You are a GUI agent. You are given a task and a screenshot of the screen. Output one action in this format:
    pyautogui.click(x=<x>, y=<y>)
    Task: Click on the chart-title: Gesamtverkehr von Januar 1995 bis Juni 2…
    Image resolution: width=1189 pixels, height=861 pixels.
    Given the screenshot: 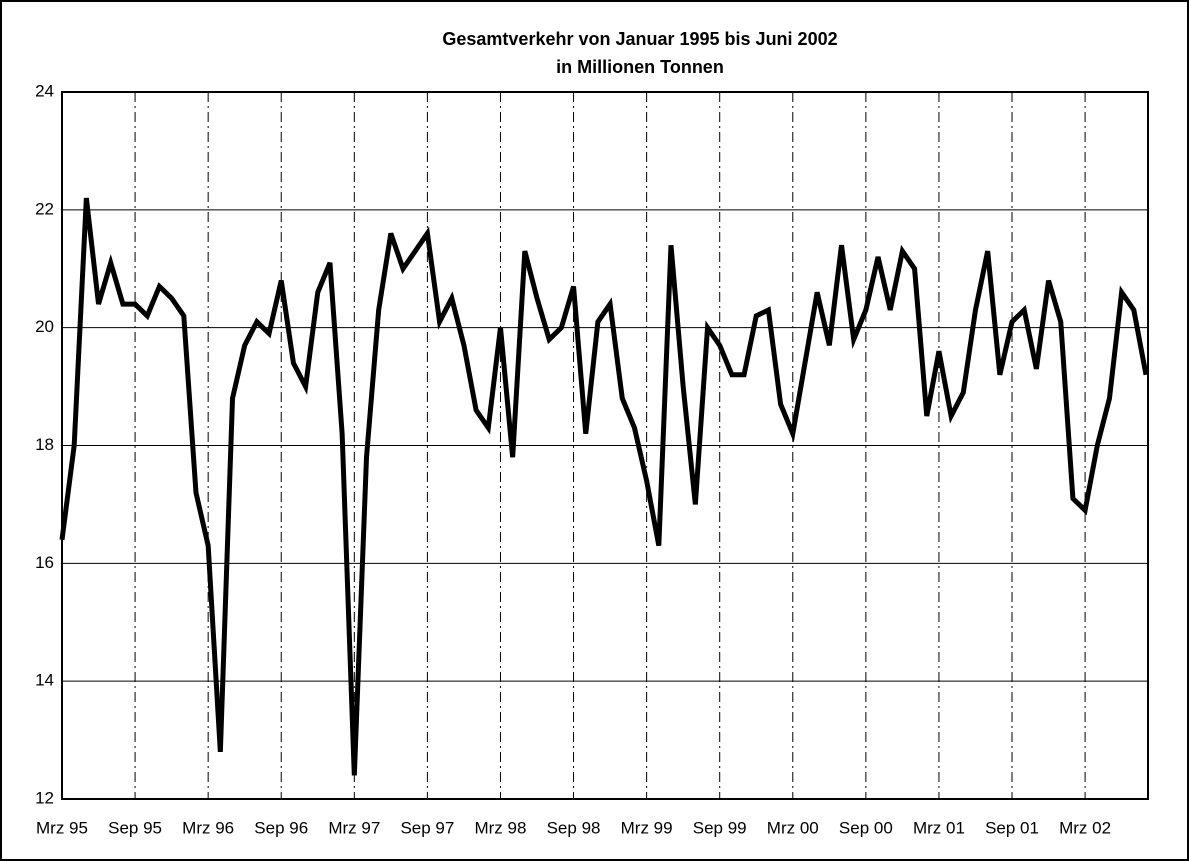 What is the action you would take?
    pyautogui.click(x=639, y=39)
    